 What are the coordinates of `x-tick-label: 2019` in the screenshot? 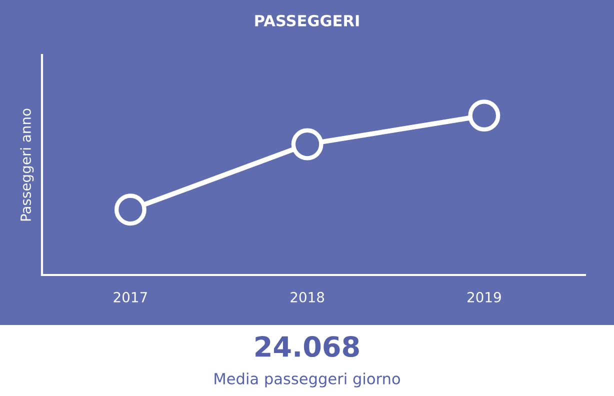 It's located at (484, 297).